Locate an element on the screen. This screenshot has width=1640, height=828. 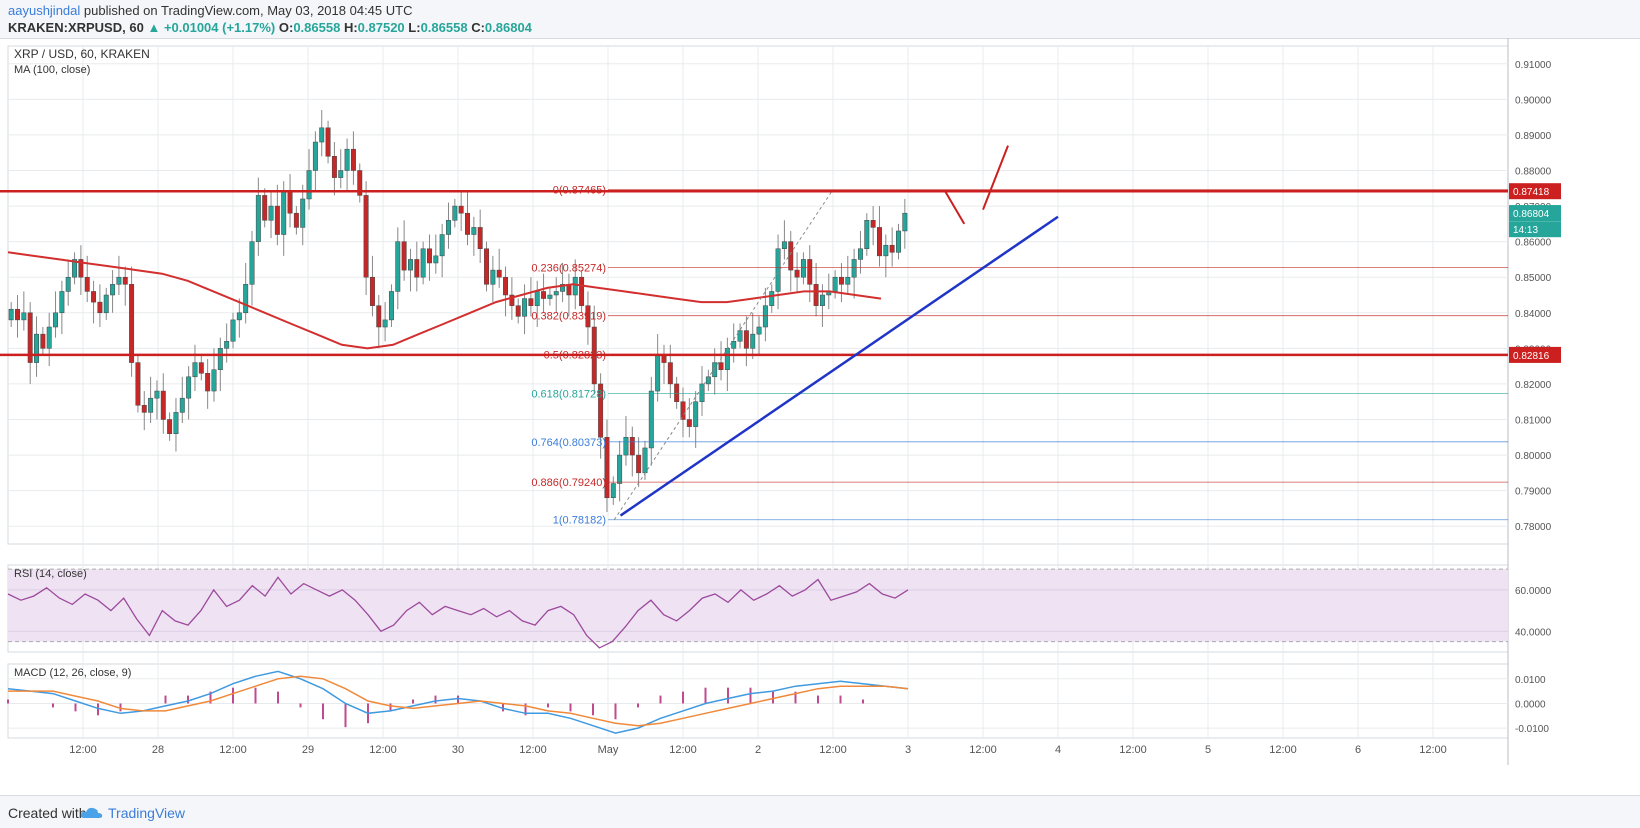
rsi-band is located at coordinates (758, 605).